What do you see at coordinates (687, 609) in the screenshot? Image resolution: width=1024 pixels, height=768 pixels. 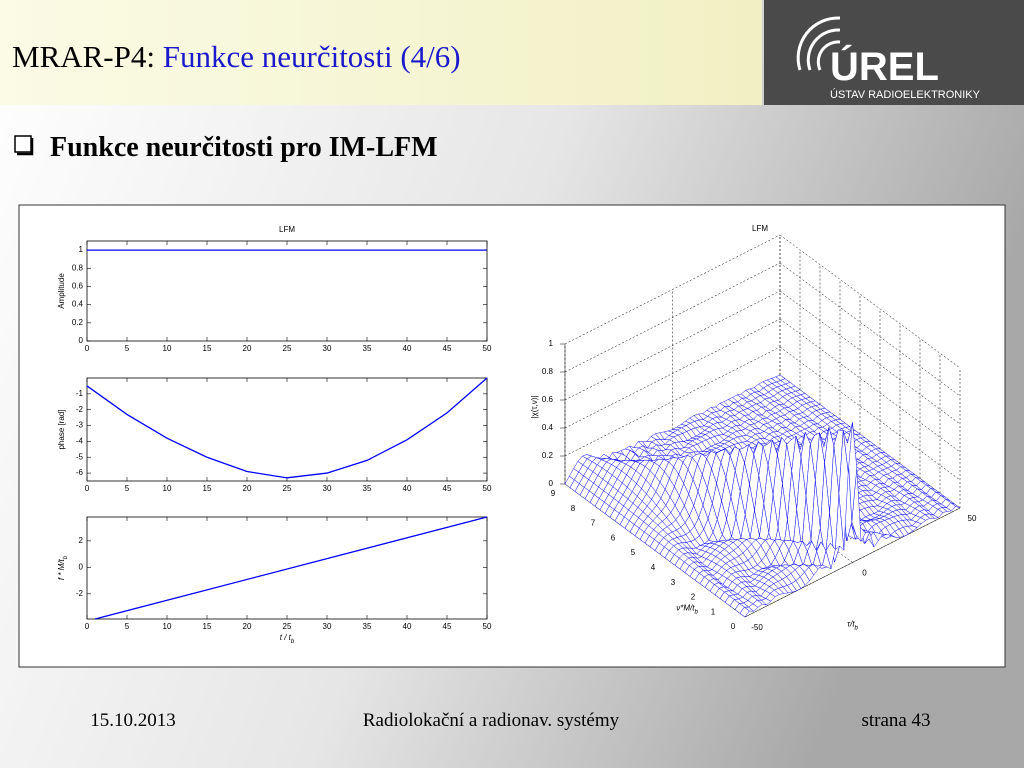 I see `v-axis-label: ν*M/tb` at bounding box center [687, 609].